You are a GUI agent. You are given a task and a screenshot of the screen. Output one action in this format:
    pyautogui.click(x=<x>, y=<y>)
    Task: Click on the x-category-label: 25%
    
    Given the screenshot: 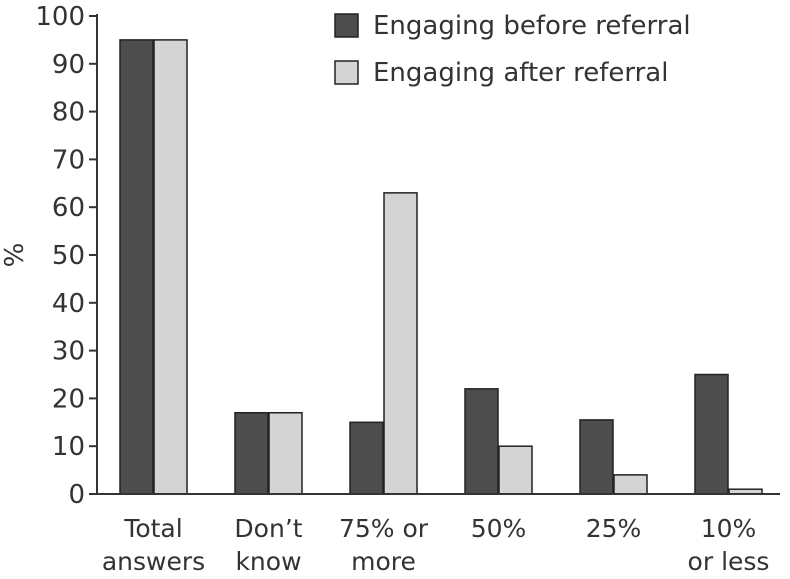 What is the action you would take?
    pyautogui.click(x=614, y=528)
    